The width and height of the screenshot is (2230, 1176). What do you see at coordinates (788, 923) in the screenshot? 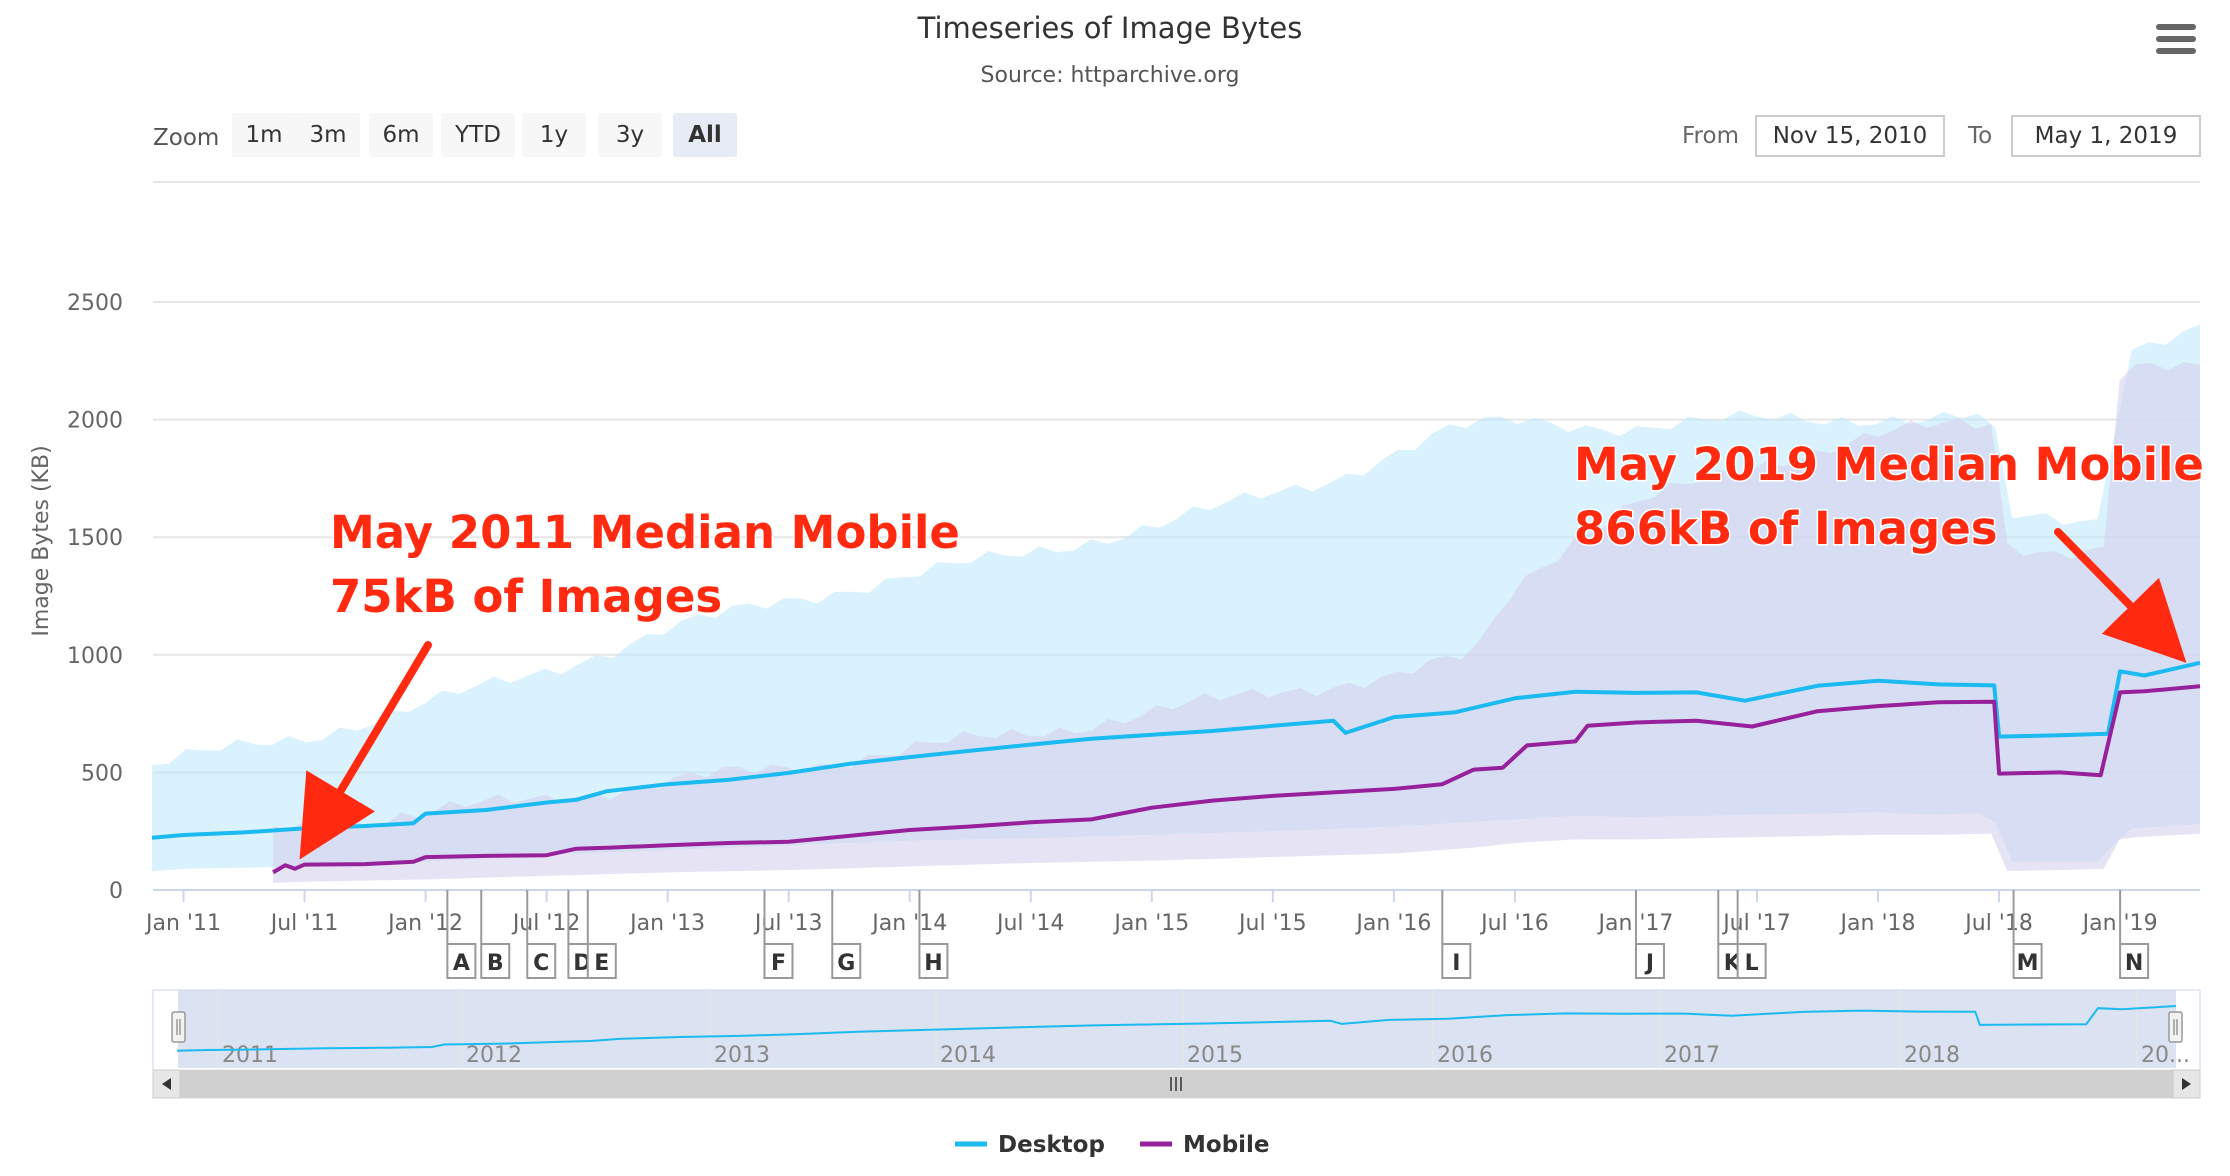
I see `x-tick-label: Jul '13` at bounding box center [788, 923].